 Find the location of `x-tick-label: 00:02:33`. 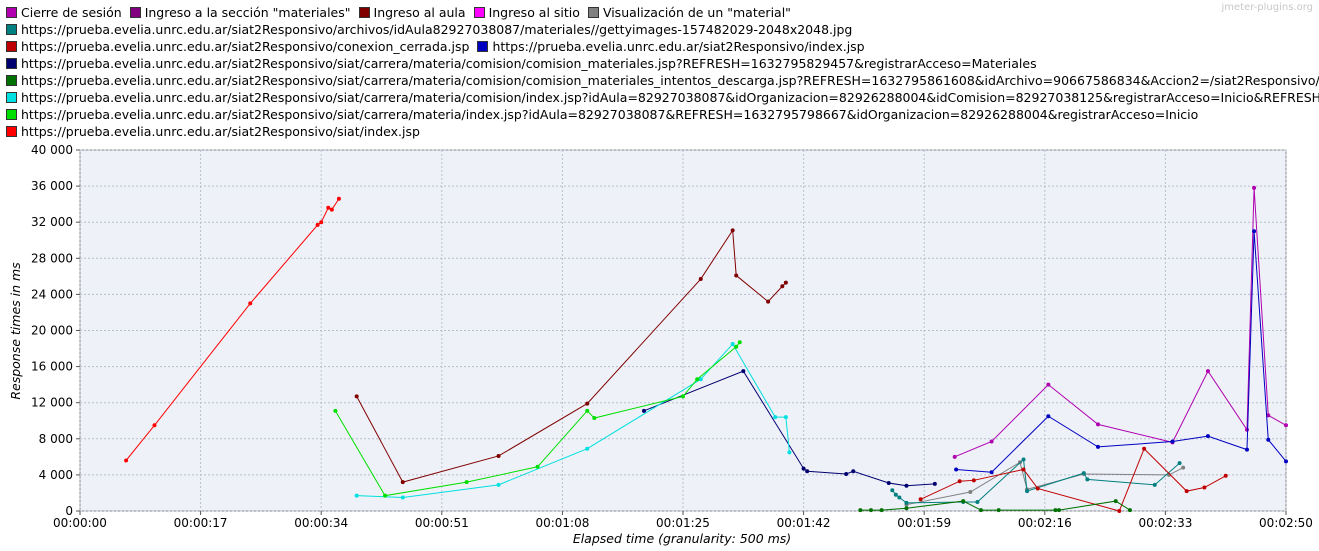

x-tick-label: 00:02:33 is located at coordinates (1165, 523).